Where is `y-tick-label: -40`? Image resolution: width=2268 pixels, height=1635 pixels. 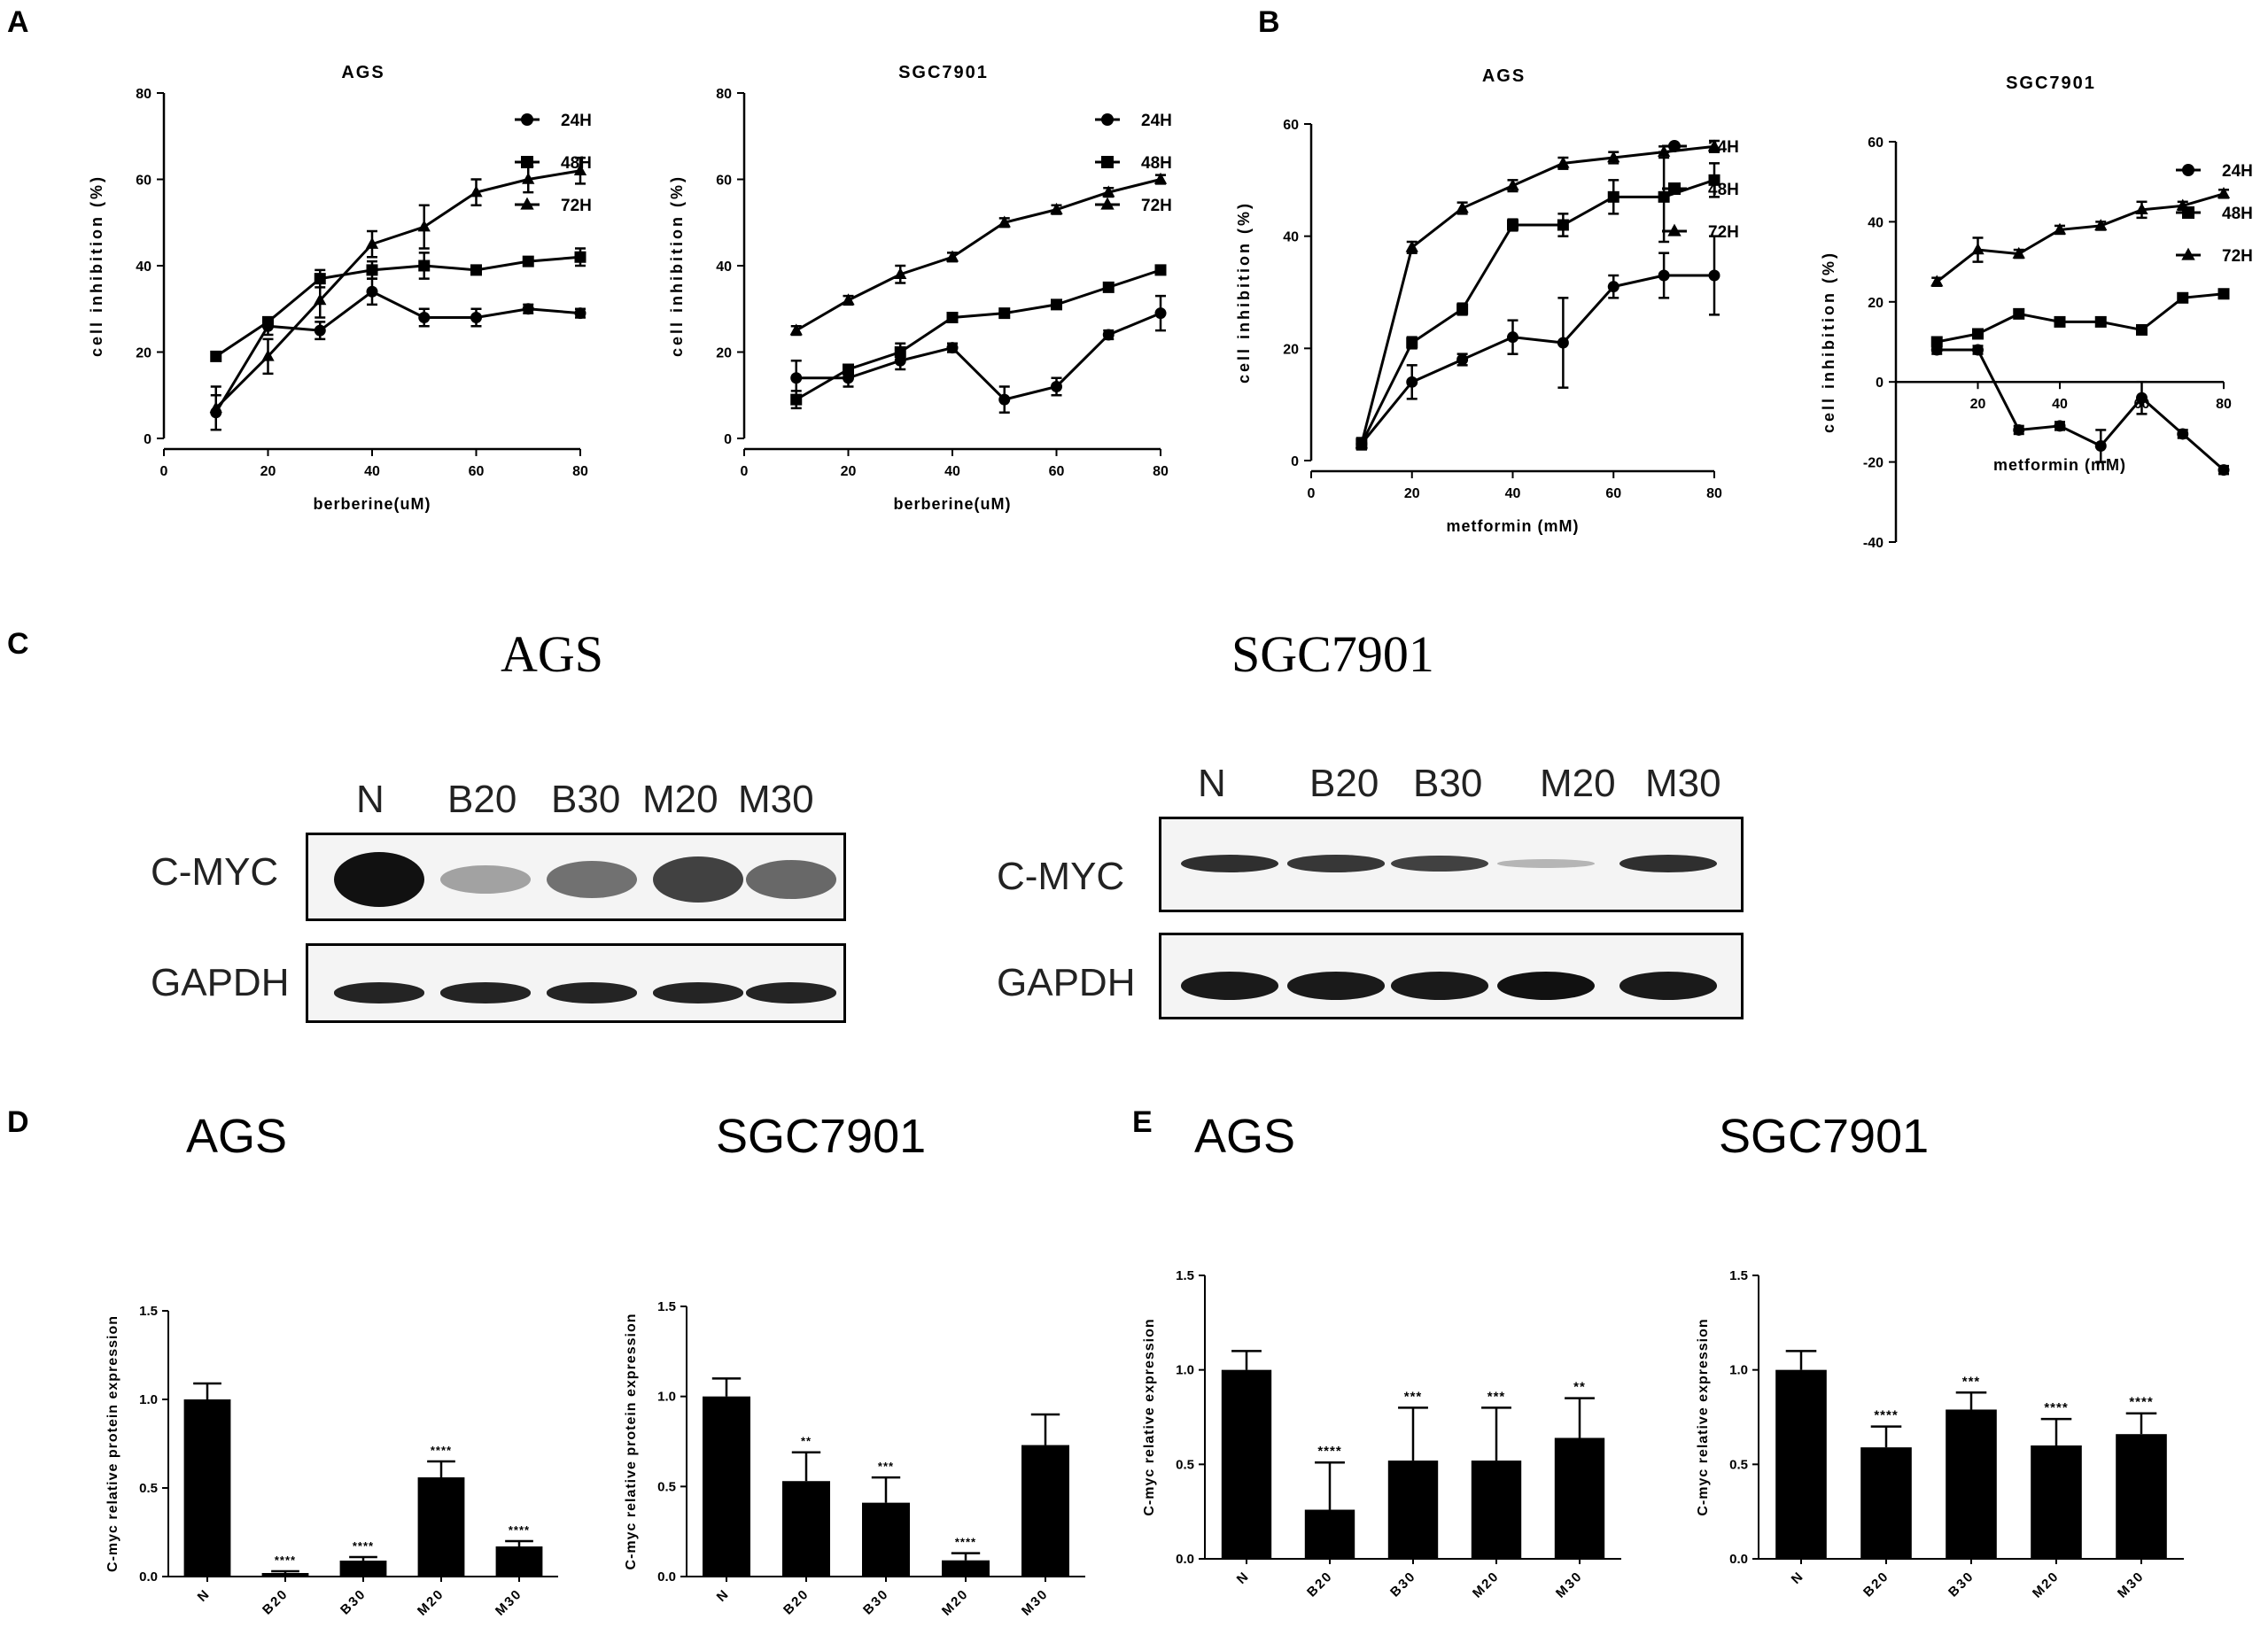
y-tick-label: -40 is located at coordinates (1873, 543).